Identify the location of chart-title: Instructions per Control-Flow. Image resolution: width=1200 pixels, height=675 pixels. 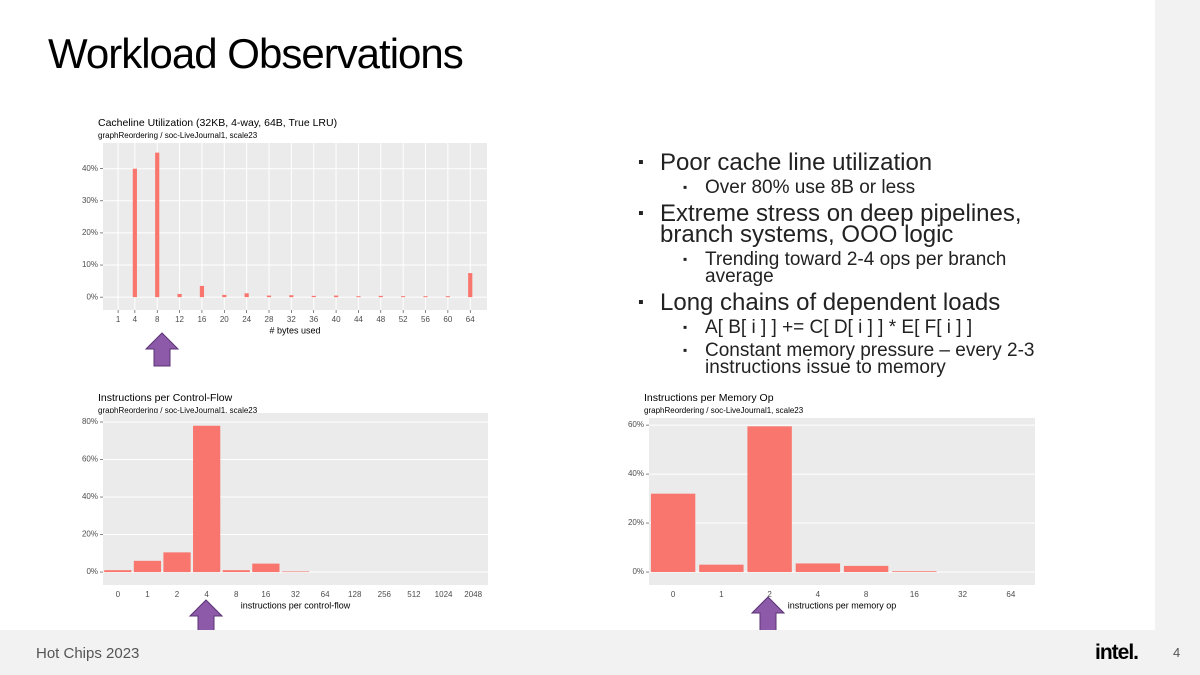
(165, 398).